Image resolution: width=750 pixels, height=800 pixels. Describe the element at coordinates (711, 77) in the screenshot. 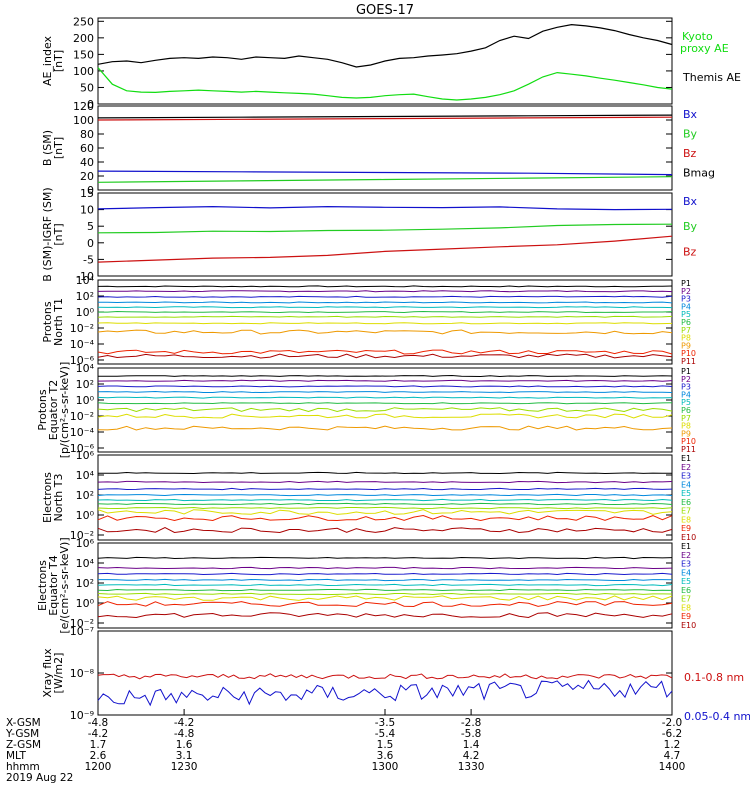

I see `legend-entry: Themis AE` at that location.